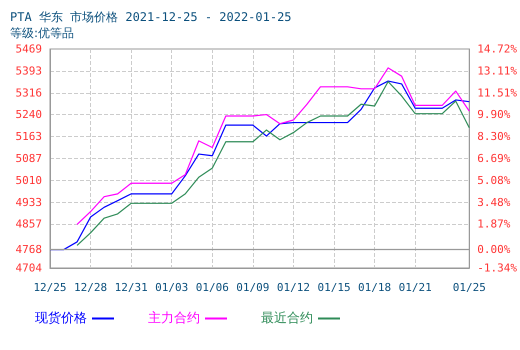 Image resolution: width=520 pixels, height=350 pixels. Describe the element at coordinates (29, 249) in the screenshot. I see `y-tick-label: 4768` at that location.